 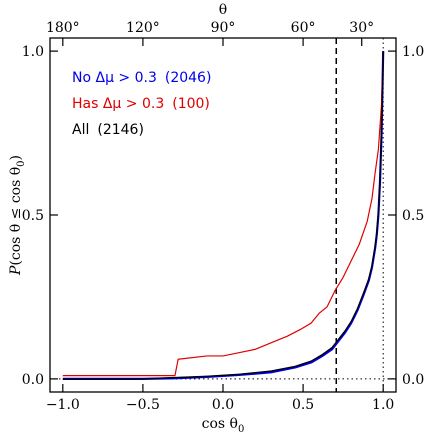 What do you see at coordinates (17, 215) in the screenshot?
I see `y-axis-label: P(cos θ ≤ cos θ0)` at bounding box center [17, 215].